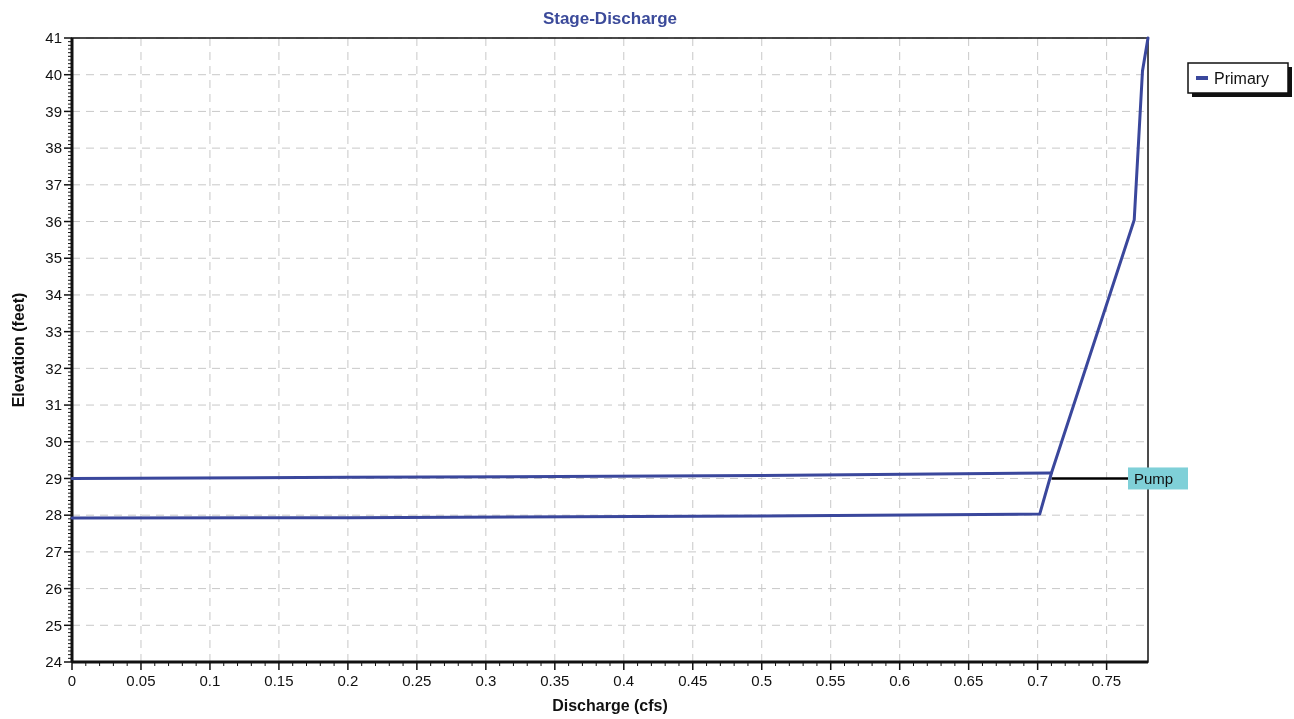 The image size is (1294, 719). What do you see at coordinates (486, 680) in the screenshot?
I see `x-tick-label: 0.3` at bounding box center [486, 680].